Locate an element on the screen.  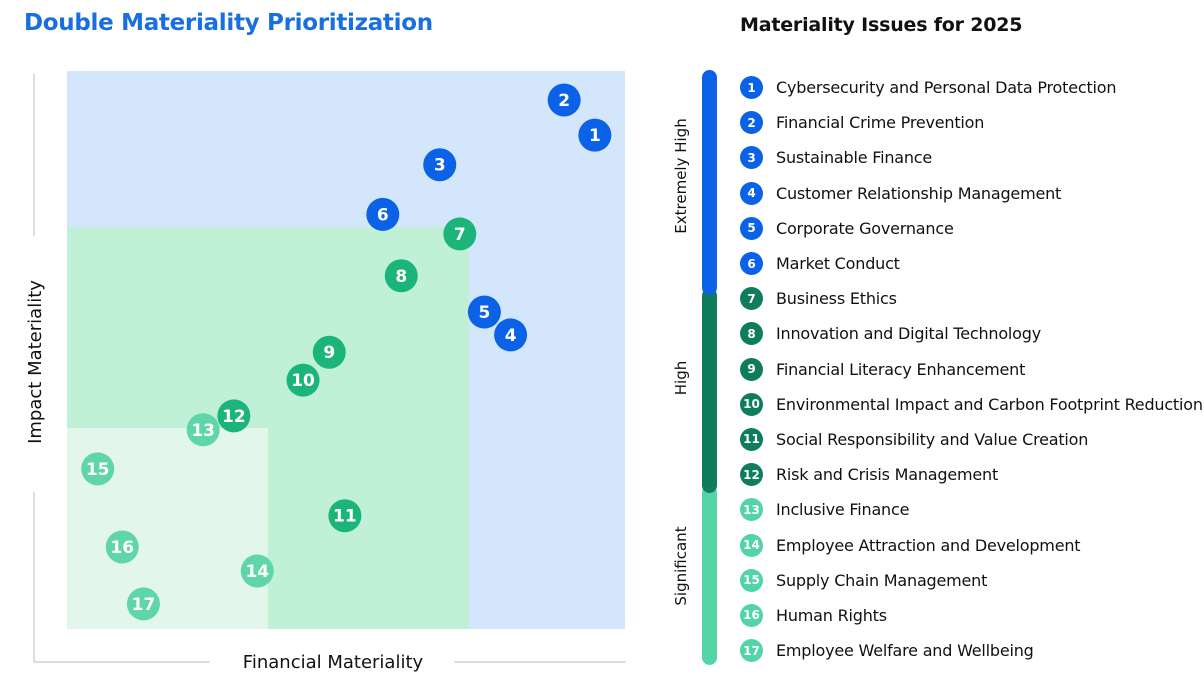
issue-bubble-11: 11 is located at coordinates (345, 516).